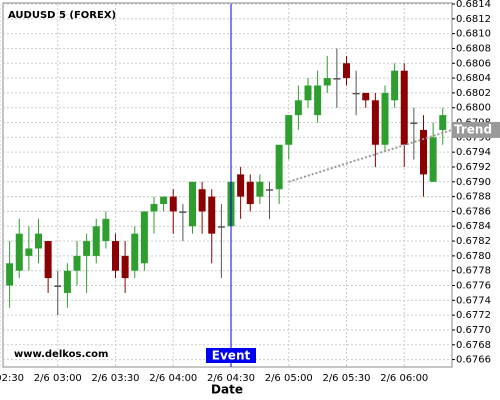 The height and width of the screenshot is (400, 500). I want to click on trend-line, so click(370, 155).